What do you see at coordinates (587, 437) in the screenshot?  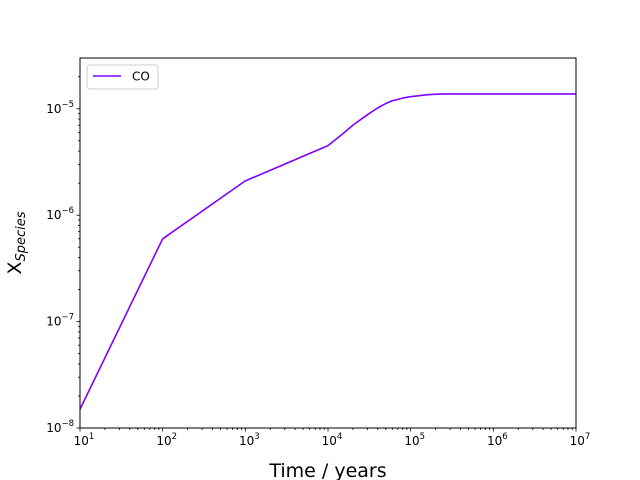 I see `x-tick-label-exponent: 7` at bounding box center [587, 437].